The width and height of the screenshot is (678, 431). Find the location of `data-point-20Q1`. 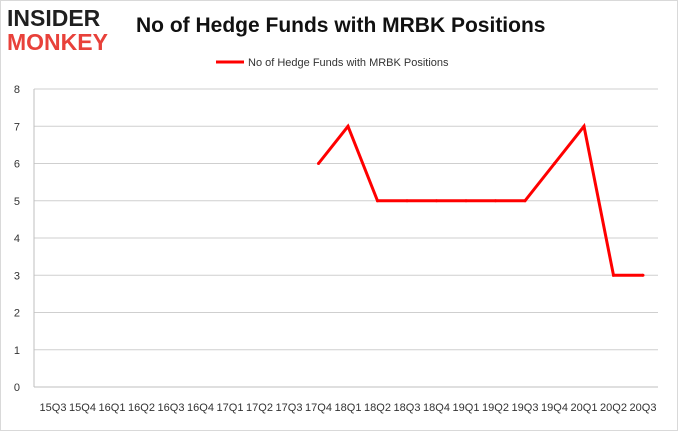

data-point-20Q1 is located at coordinates (584, 126).